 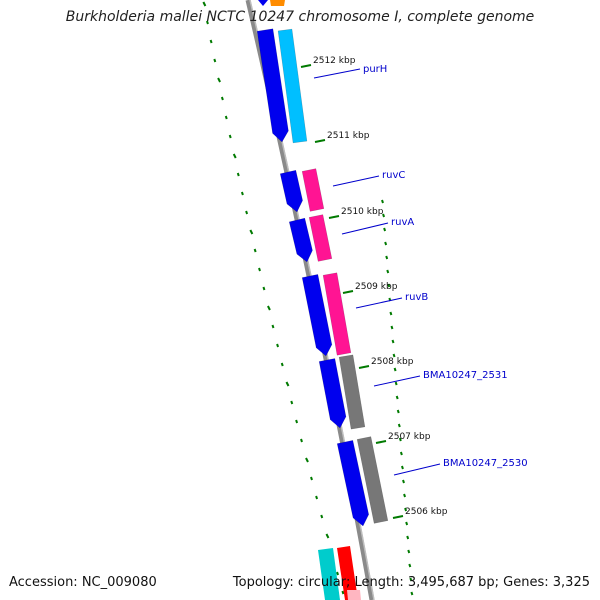 What do you see at coordinates (263, 3) in the screenshot?
I see `top-feature-blue-tip` at bounding box center [263, 3].